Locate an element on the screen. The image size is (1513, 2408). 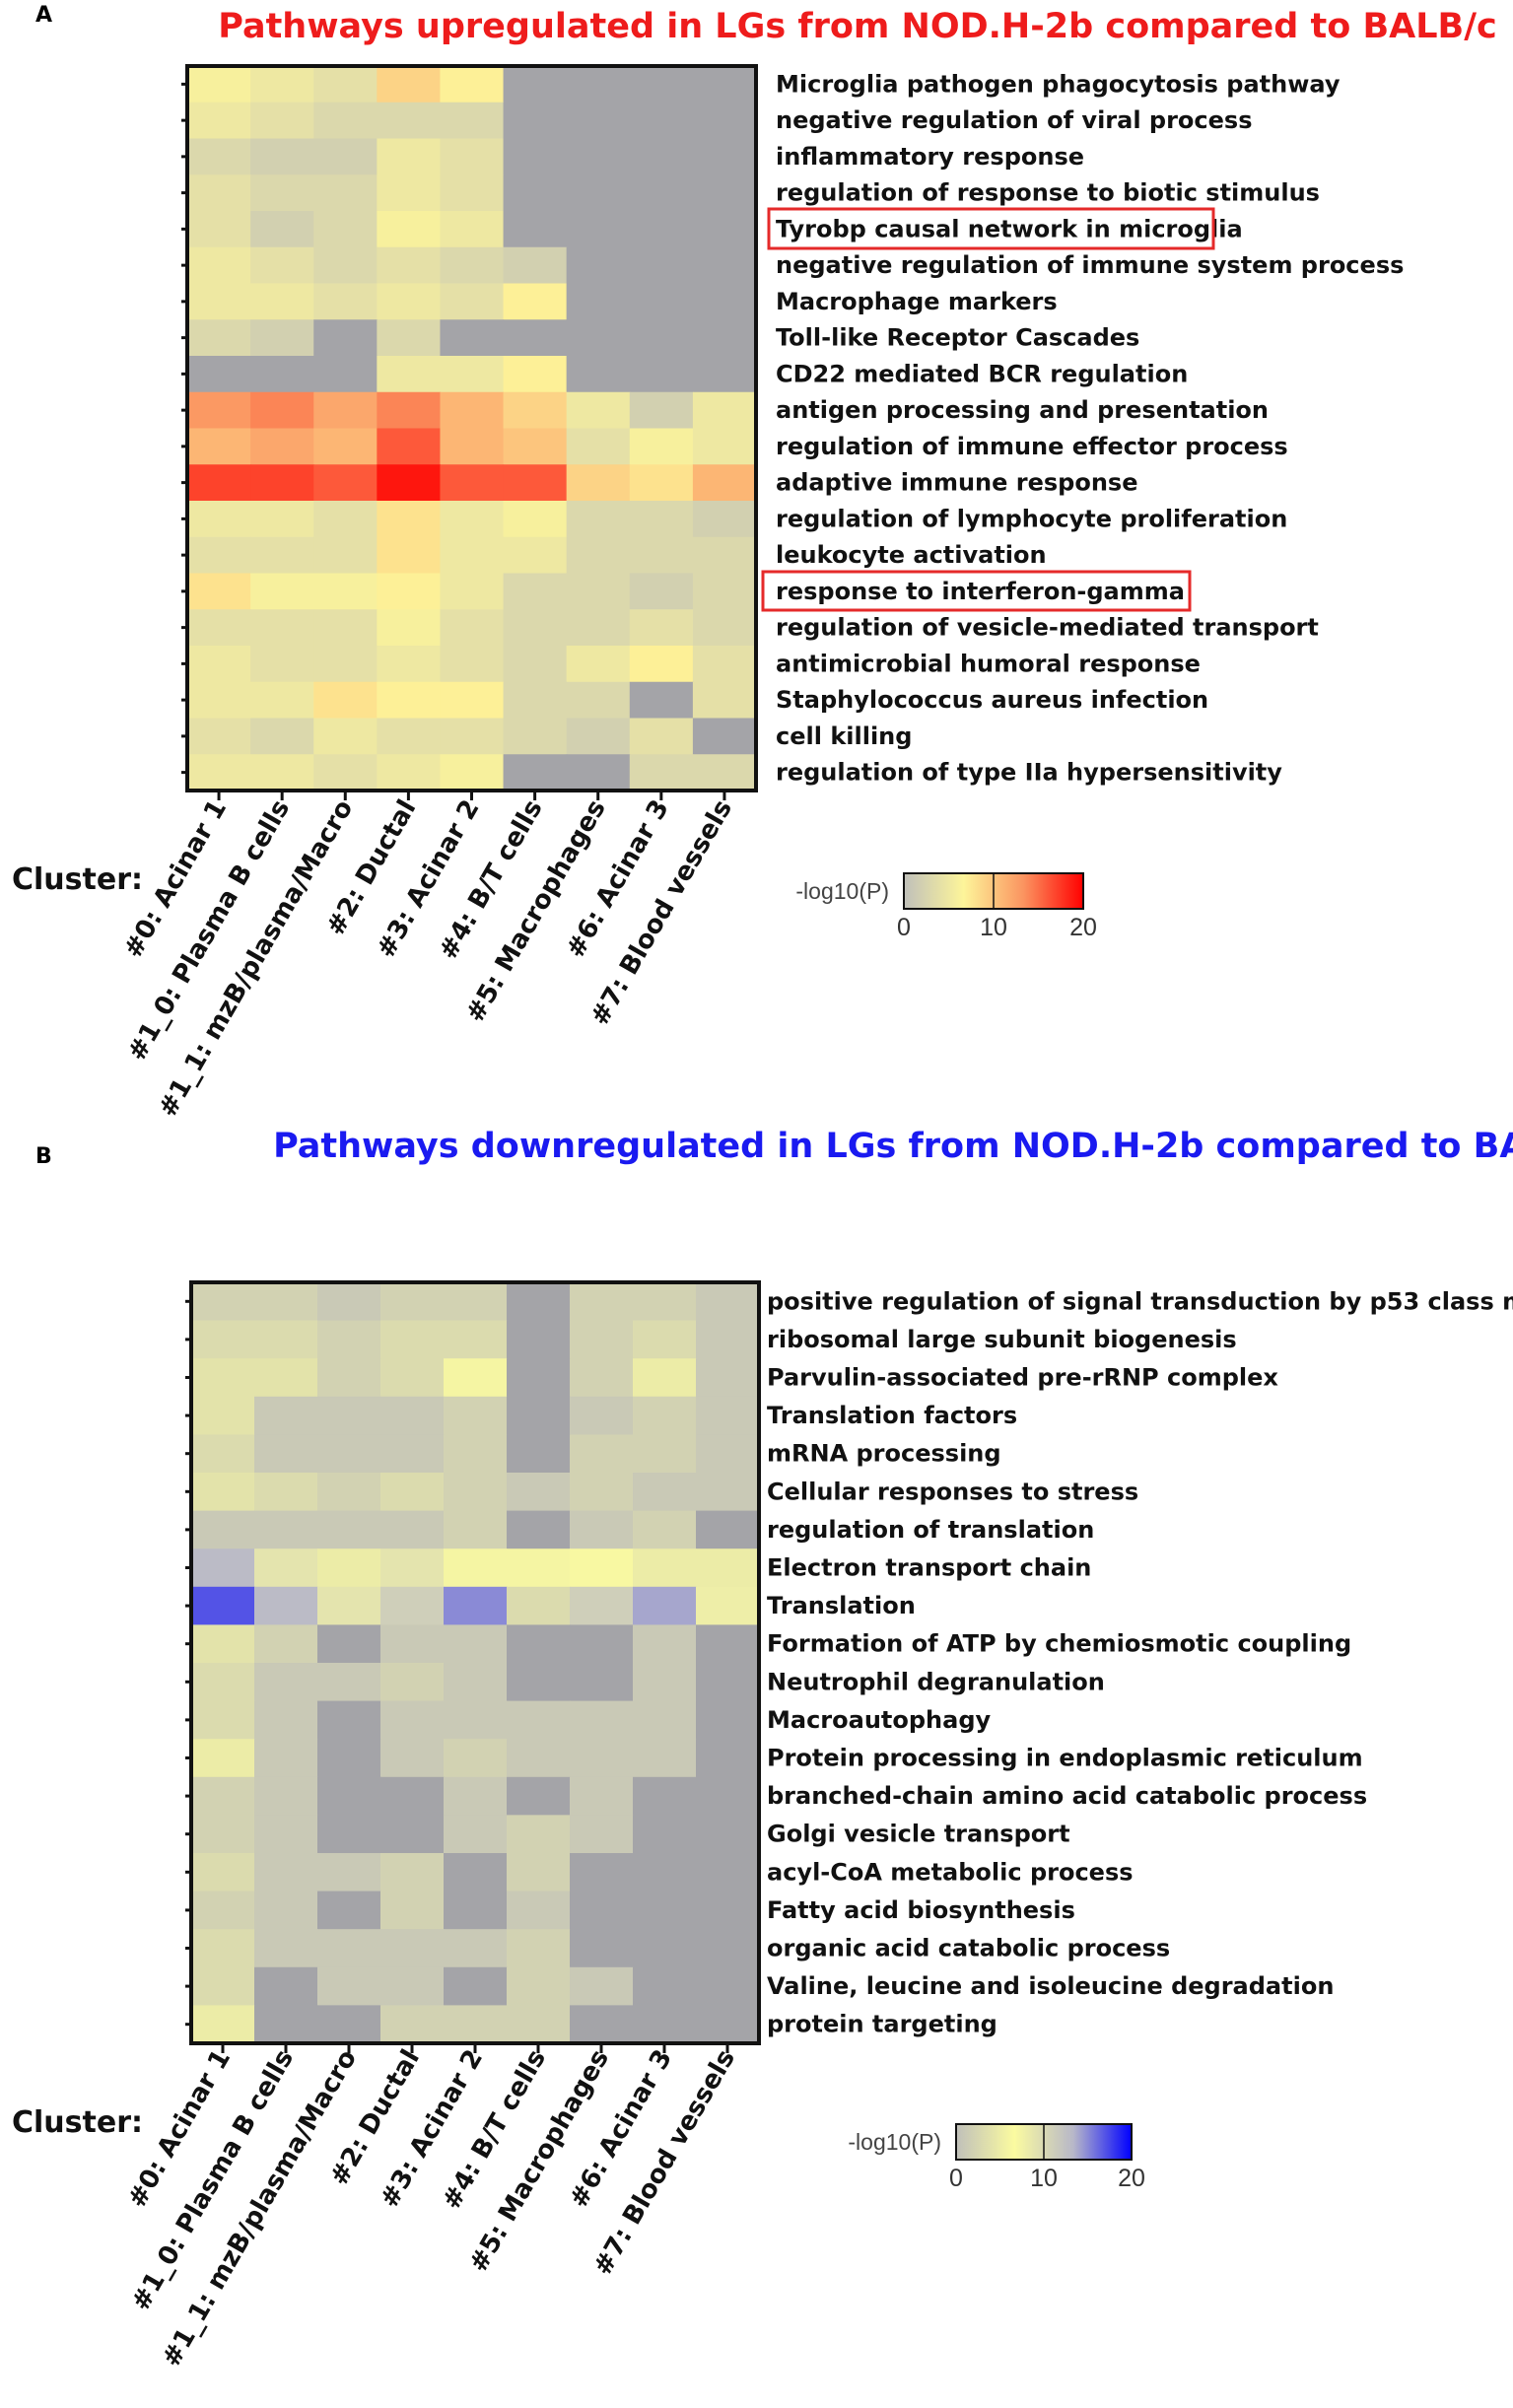
panel-b-row-label: acyl-CoA metabolic process is located at coordinates (950, 1872).